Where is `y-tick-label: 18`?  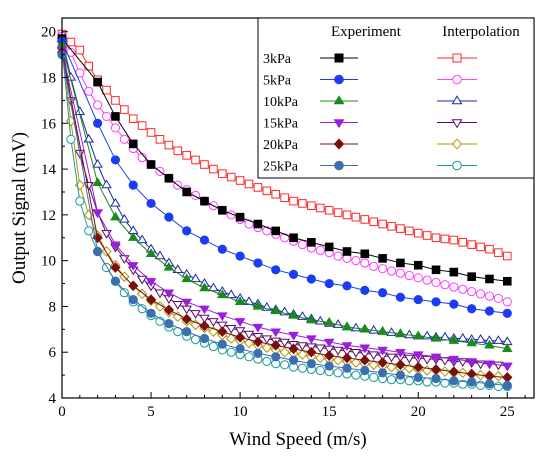
y-tick-label: 18 is located at coordinates (48, 79).